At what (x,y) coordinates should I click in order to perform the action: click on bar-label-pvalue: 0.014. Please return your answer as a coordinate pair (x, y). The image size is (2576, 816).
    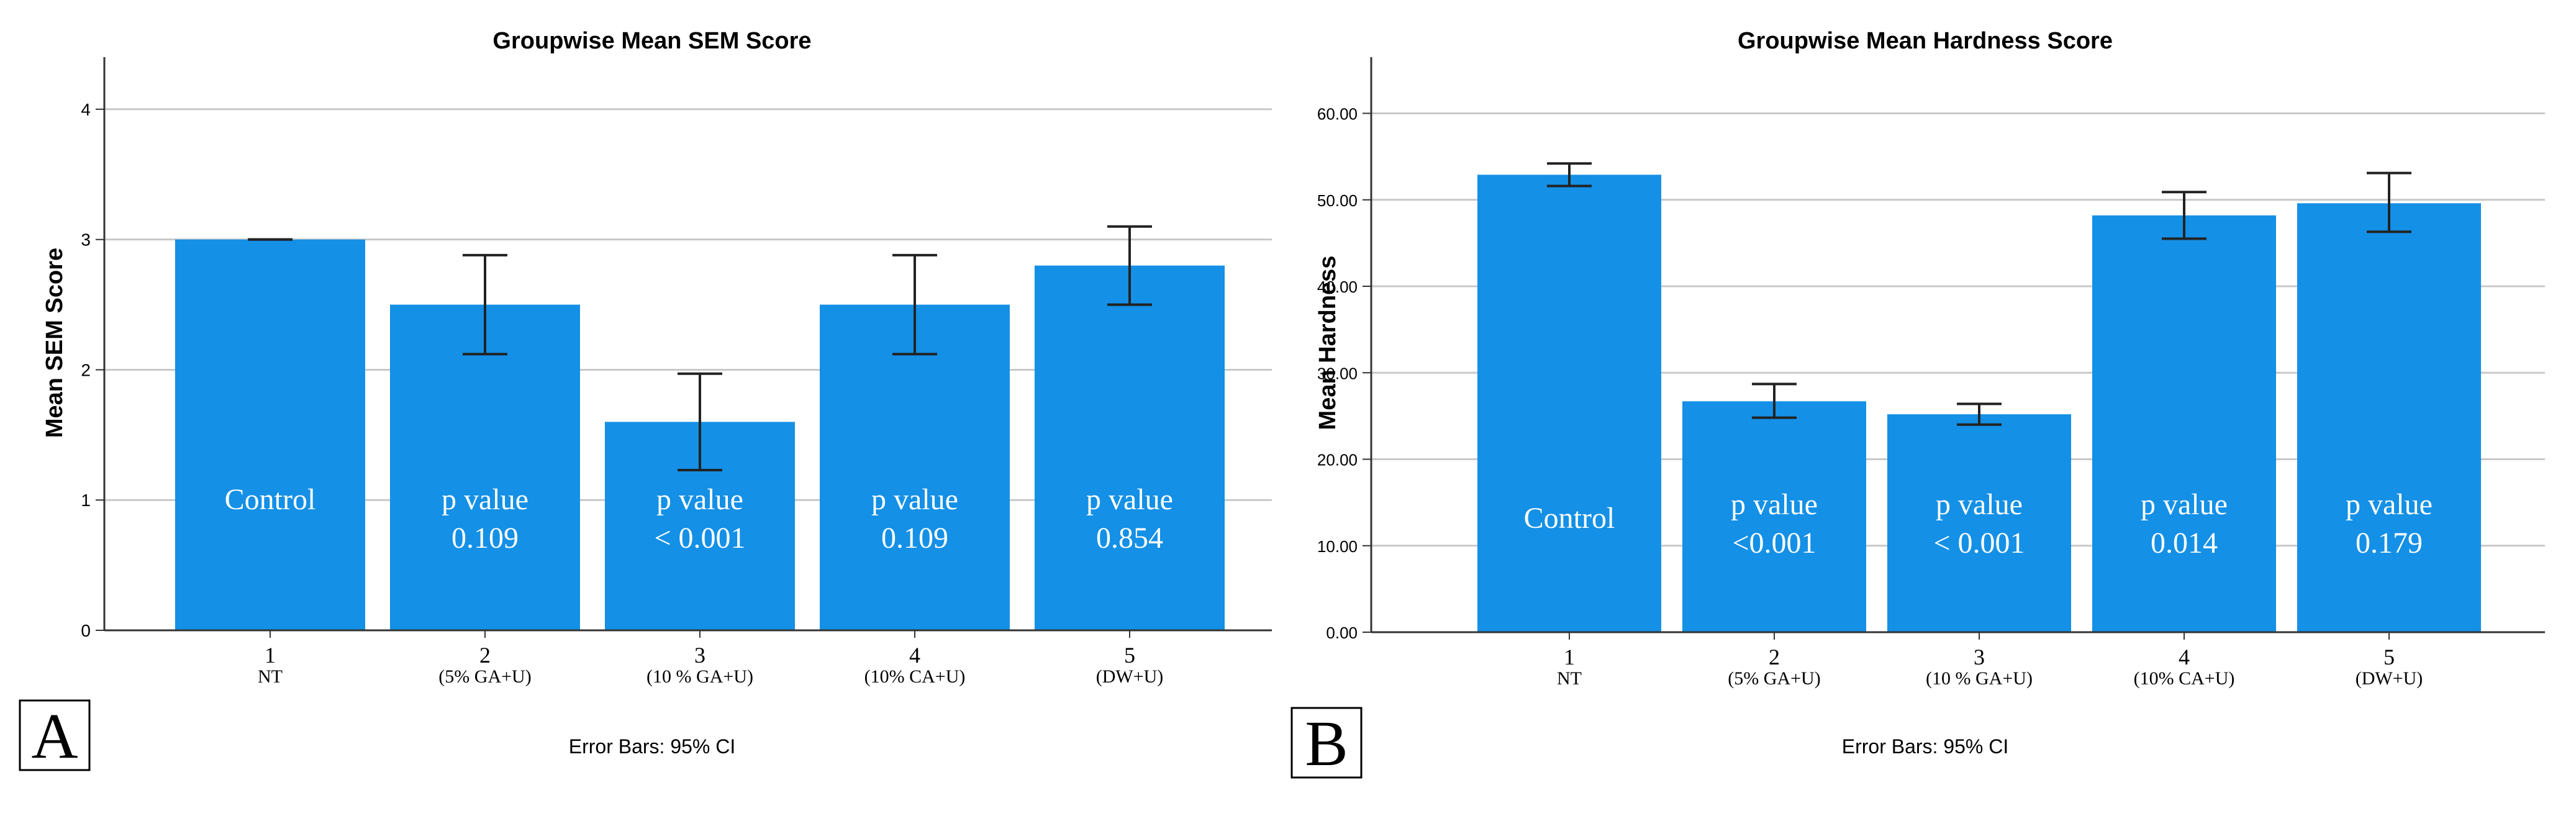
    Looking at the image, I should click on (2184, 543).